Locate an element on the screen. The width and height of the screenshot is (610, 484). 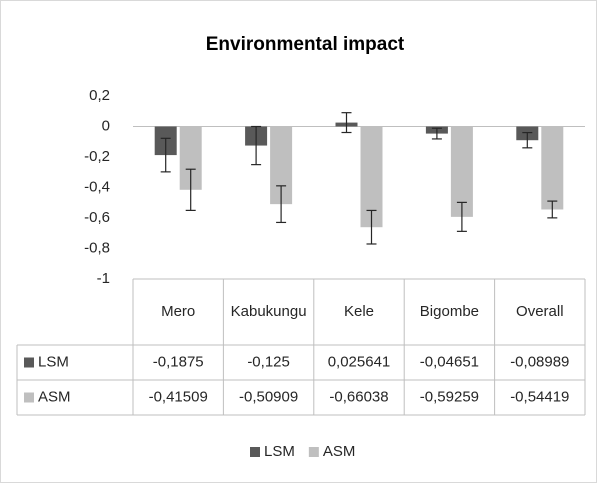
series-label: LSM is located at coordinates (53, 361).